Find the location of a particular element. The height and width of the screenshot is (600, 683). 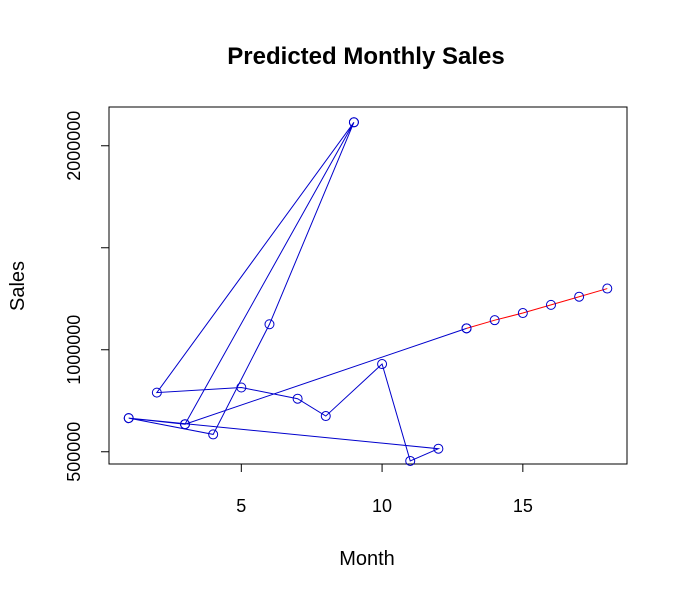

x-axis: 5 10 15 is located at coordinates (384, 489).